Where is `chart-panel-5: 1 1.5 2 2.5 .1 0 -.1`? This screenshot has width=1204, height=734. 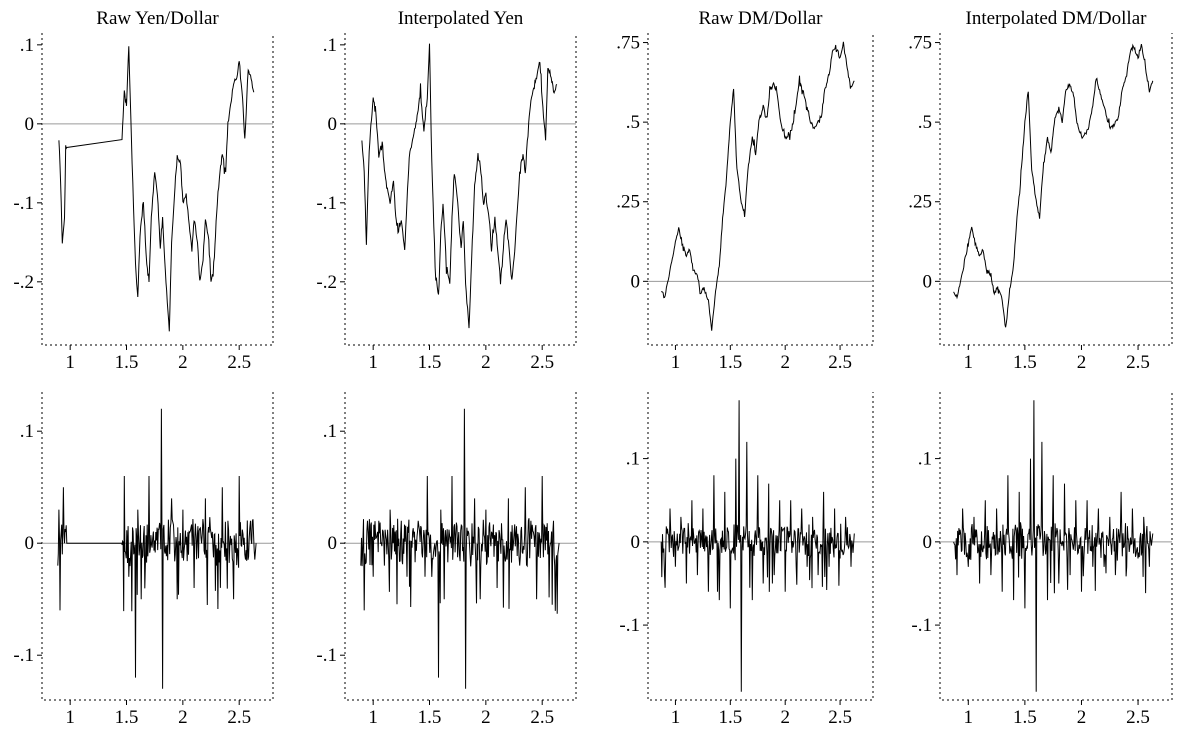
chart-panel-5: 1 1.5 2 2.5 .1 0 -.1 is located at coordinates (143, 560).